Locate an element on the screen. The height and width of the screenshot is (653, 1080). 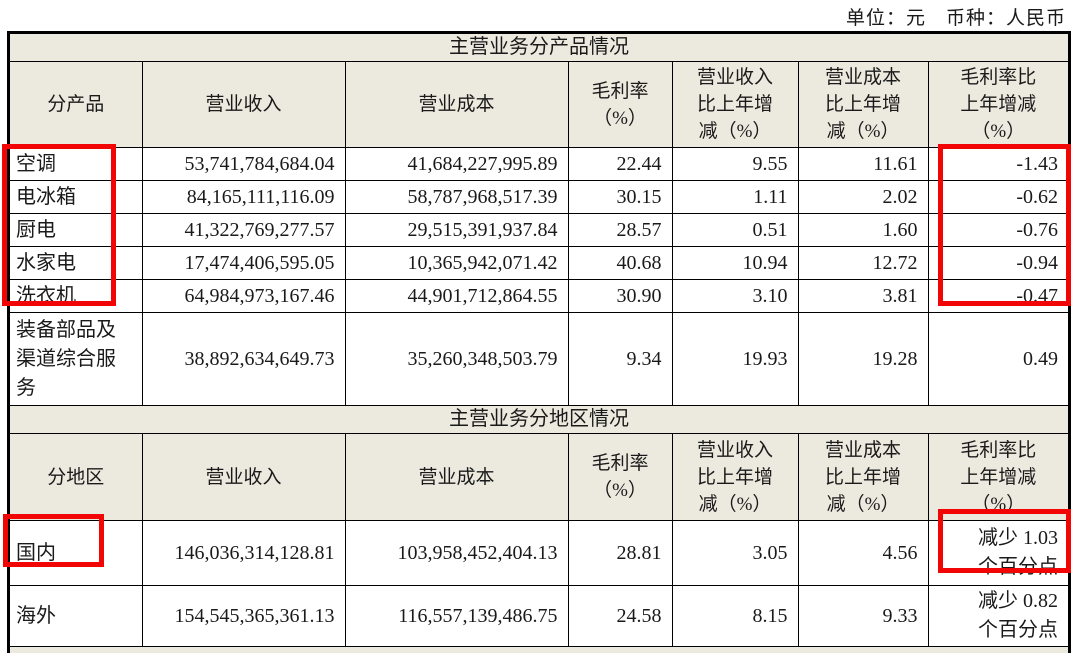
margin-yoy-cell: -0.47 is located at coordinates (997, 296).